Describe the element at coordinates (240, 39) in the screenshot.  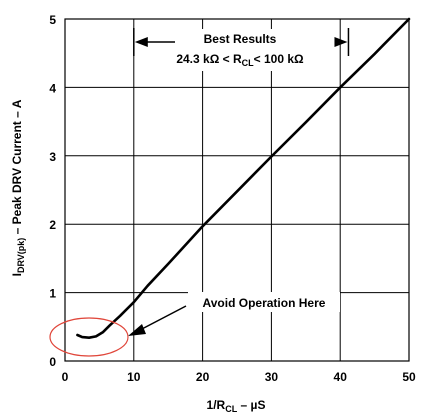
I see `best-results-title: Best Results` at that location.